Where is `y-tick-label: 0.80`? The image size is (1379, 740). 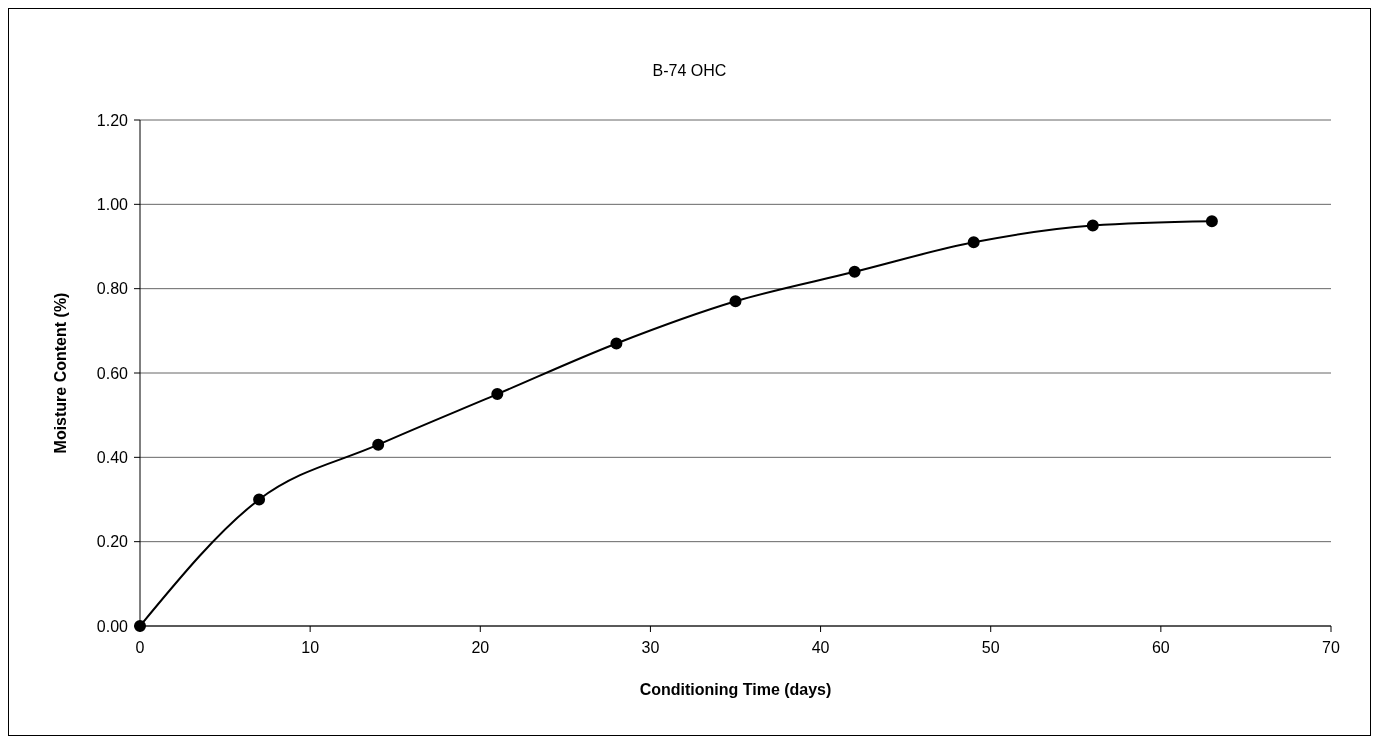
y-tick-label: 0.80 is located at coordinates (112, 289).